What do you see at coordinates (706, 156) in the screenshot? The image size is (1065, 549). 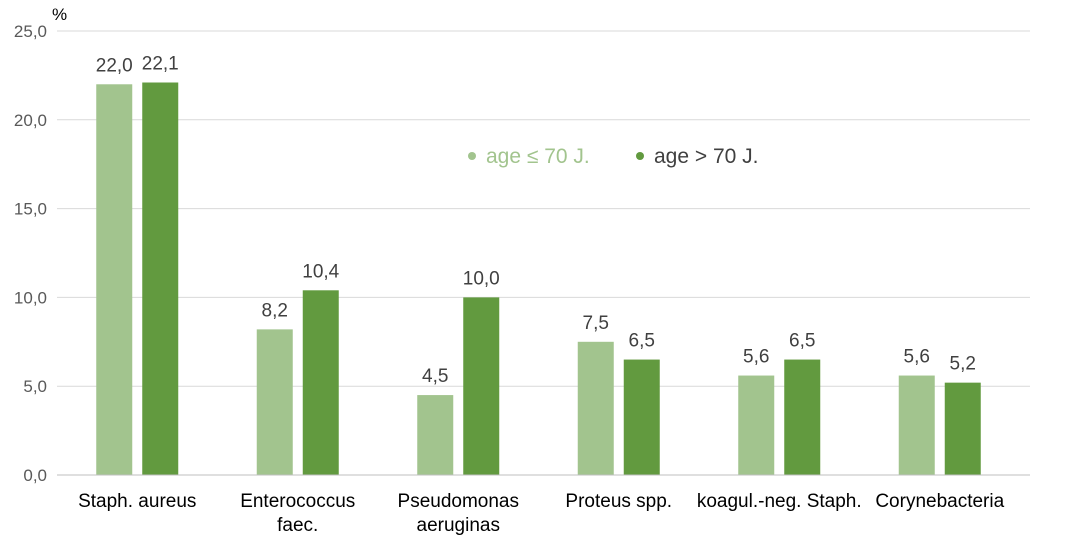 I see `legend-label: age > 70 J.` at bounding box center [706, 156].